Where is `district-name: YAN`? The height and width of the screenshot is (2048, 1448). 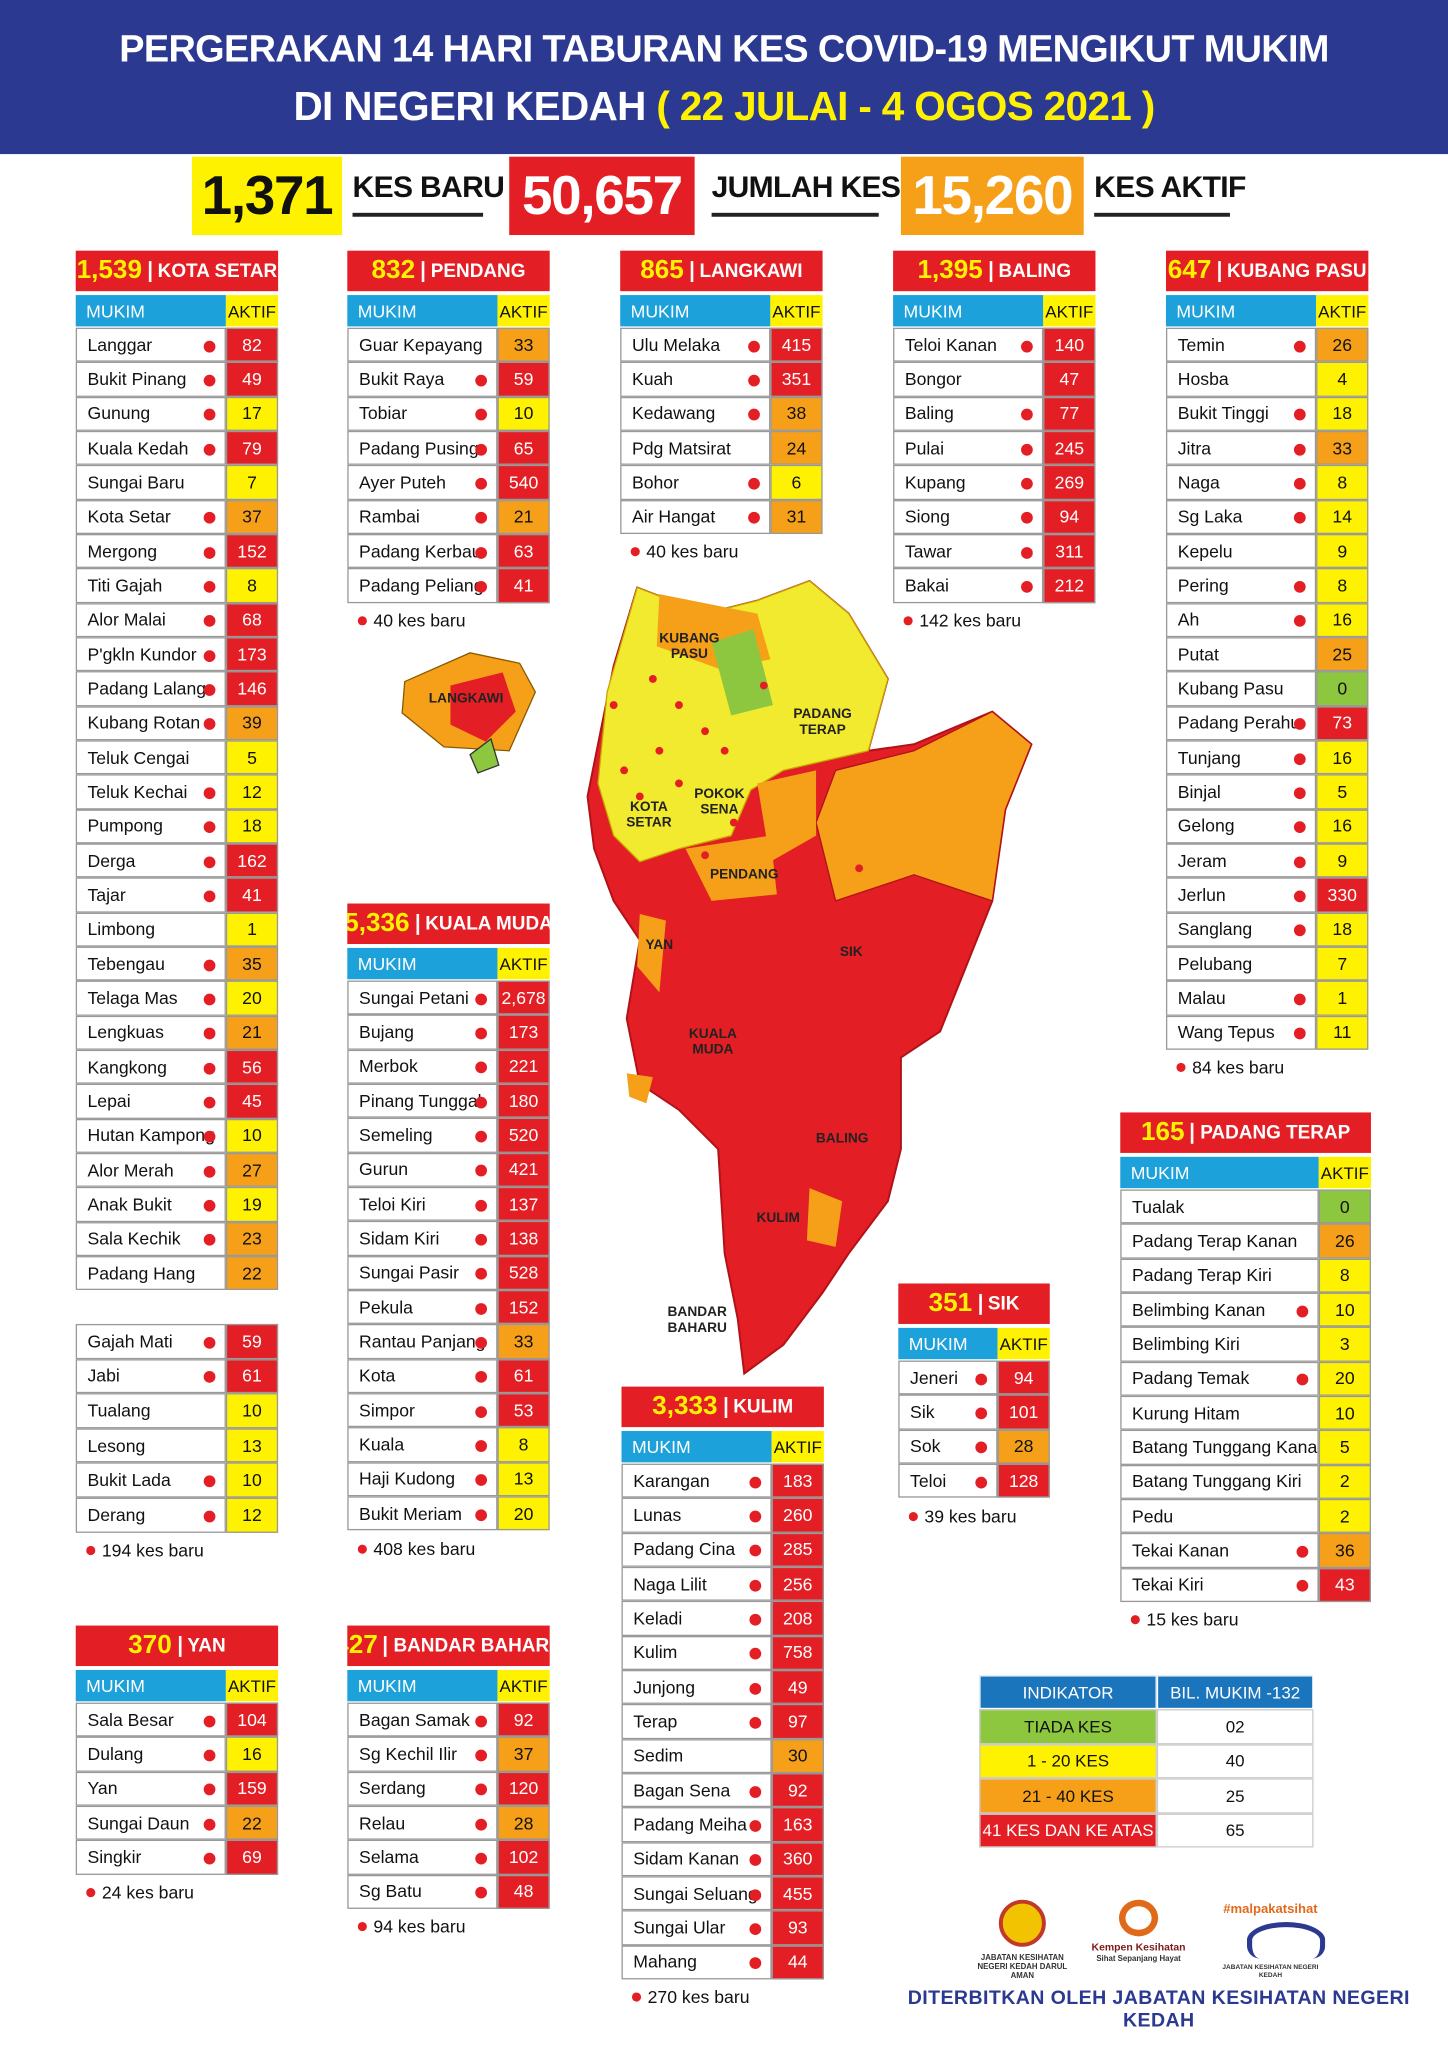 district-name: YAN is located at coordinates (202, 1646).